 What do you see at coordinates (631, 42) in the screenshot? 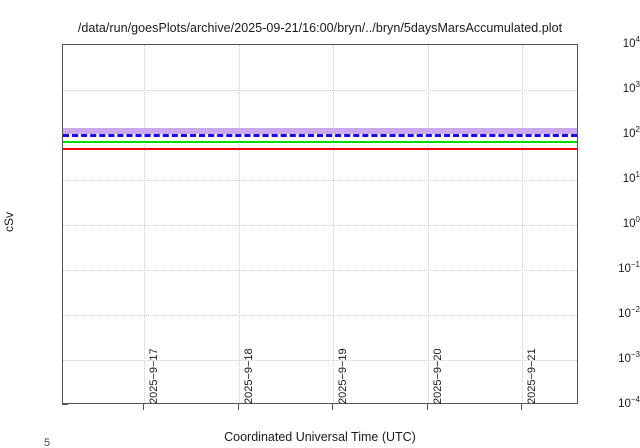
I see `y-tick-label: 10⁴` at bounding box center [631, 42].